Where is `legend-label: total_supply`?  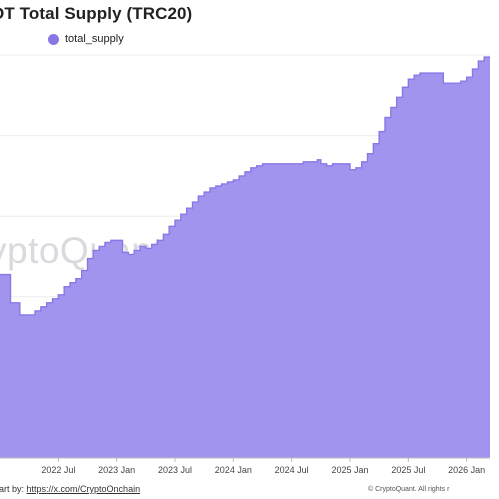 legend-label: total_supply is located at coordinates (94, 39).